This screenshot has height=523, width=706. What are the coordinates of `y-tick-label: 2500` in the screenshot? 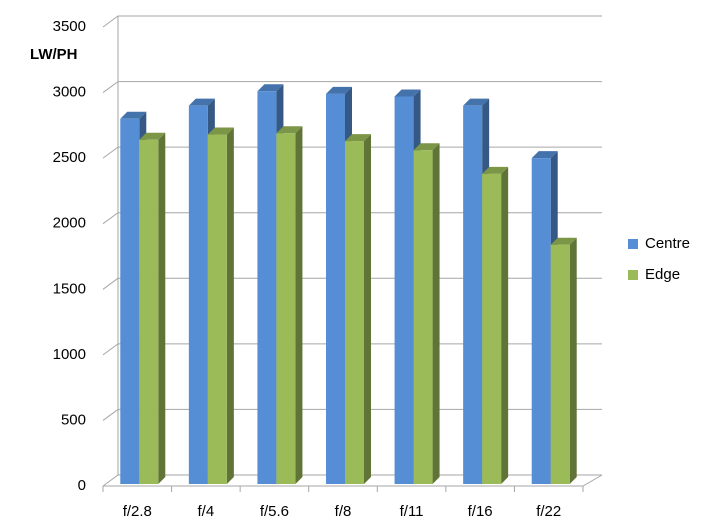 It's located at (69, 157).